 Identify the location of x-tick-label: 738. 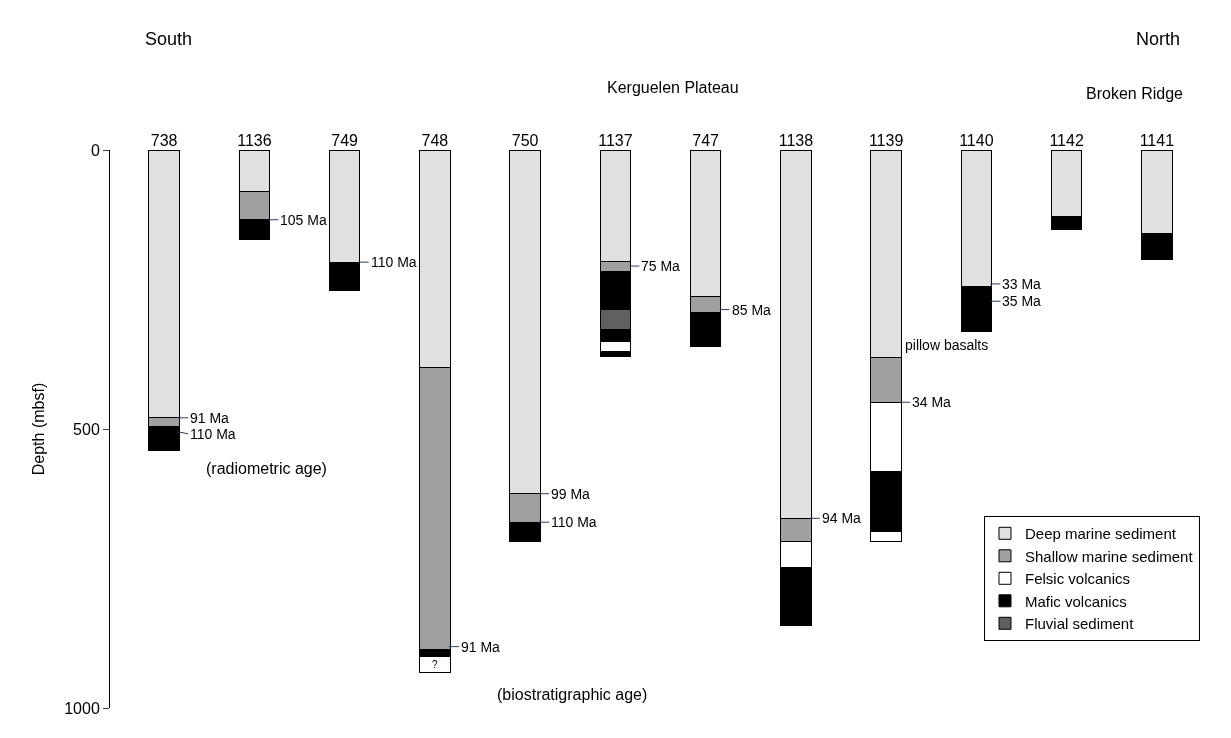
(164, 140).